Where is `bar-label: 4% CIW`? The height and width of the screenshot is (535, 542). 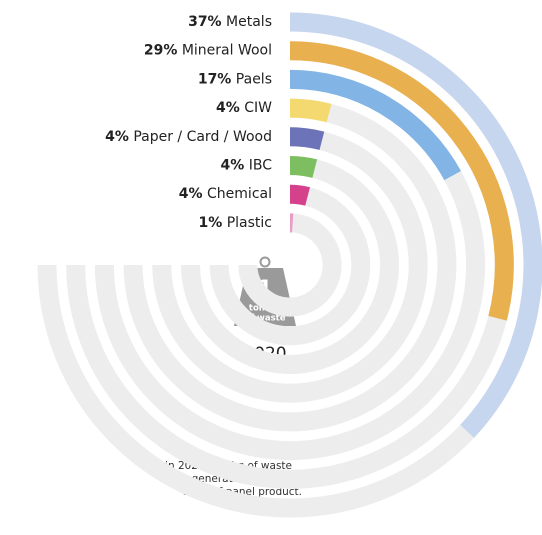 bar-label: 4% CIW is located at coordinates (244, 108).